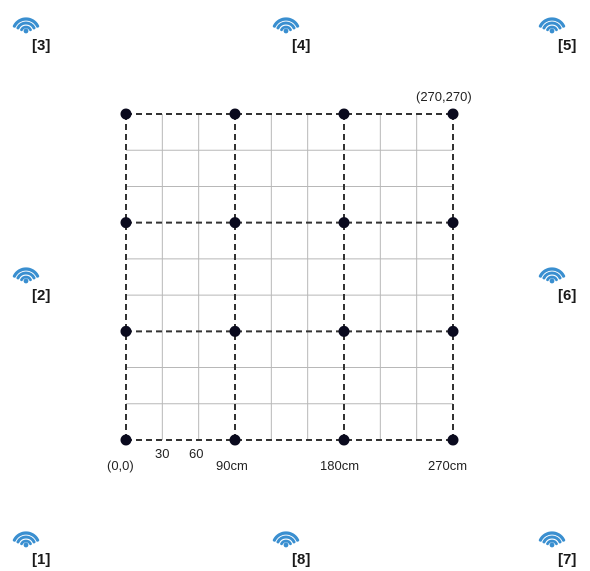  I want to click on access-point: [1], so click(31, 549).